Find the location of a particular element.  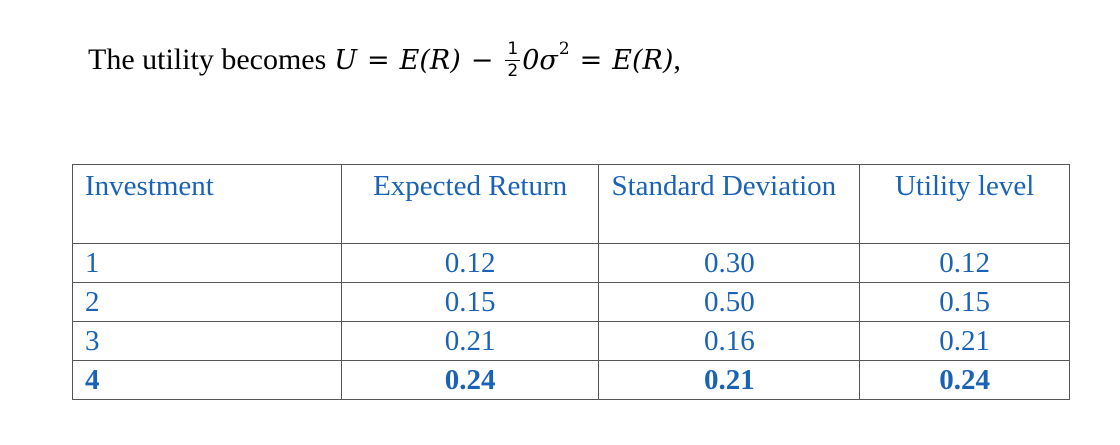

standard-deviation-cell: 0.30 is located at coordinates (729, 263).